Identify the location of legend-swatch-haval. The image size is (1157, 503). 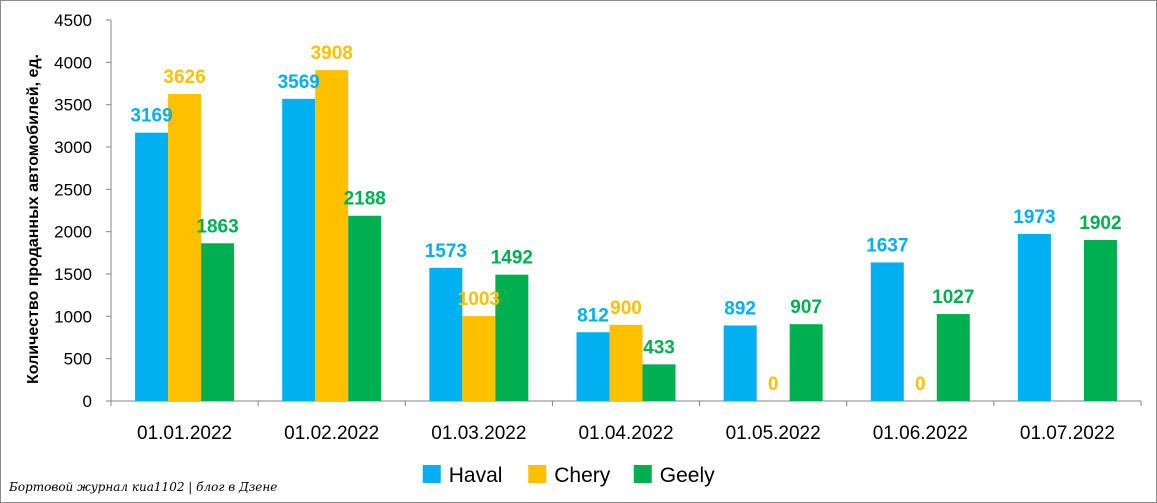
(431, 474).